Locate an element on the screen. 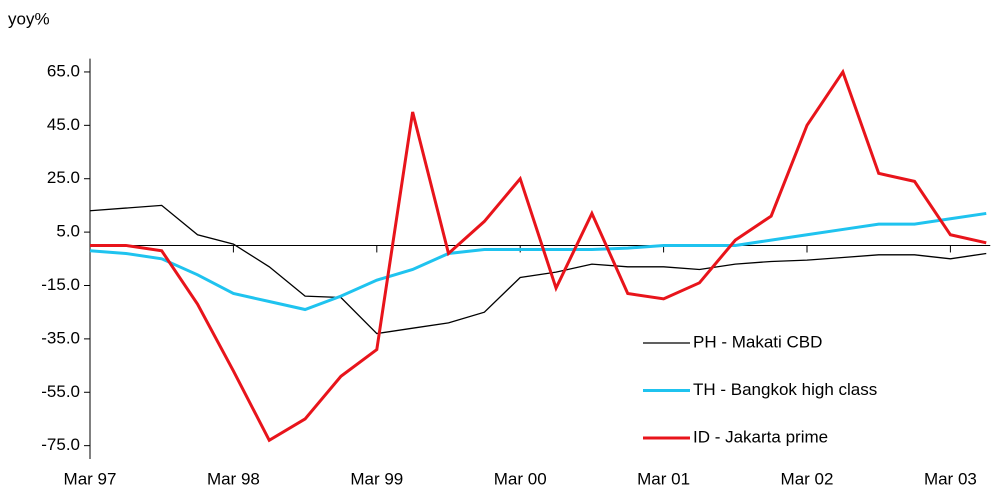 This screenshot has height=495, width=992. x-tick-label: Mar 03 is located at coordinates (950, 478).